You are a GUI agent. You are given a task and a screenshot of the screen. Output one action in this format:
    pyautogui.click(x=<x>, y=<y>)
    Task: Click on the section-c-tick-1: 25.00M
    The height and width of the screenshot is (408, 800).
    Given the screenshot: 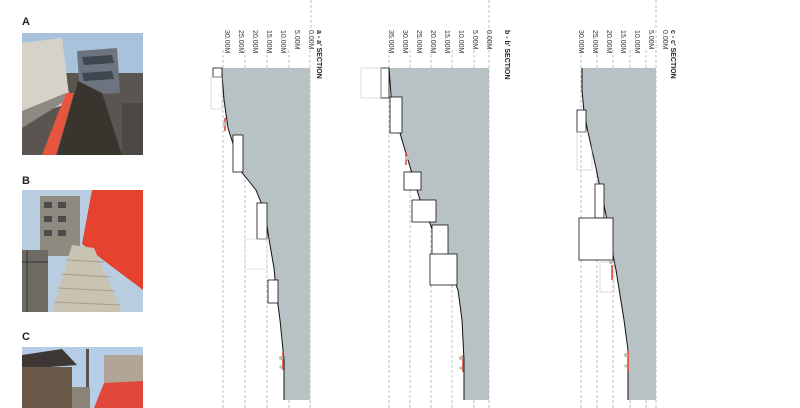 What is the action you would take?
    pyautogui.click(x=594, y=42)
    